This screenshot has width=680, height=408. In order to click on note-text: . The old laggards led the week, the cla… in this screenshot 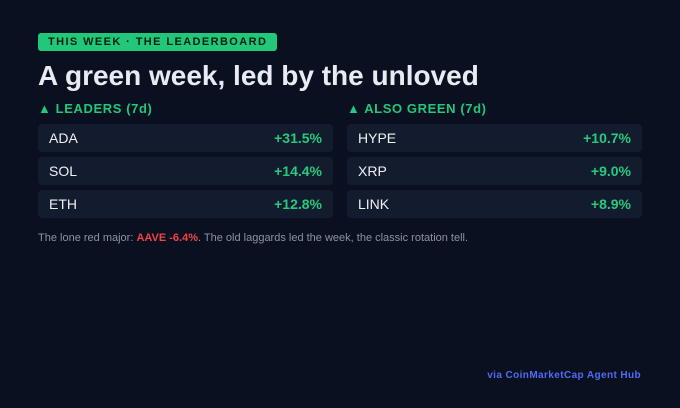, I will do `click(333, 238)`.